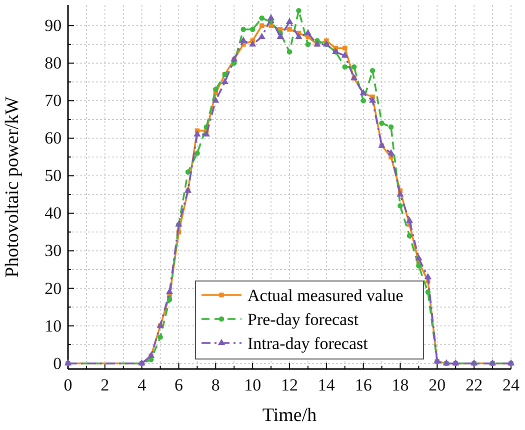  I want to click on y-tick-label: 50, so click(53, 176).